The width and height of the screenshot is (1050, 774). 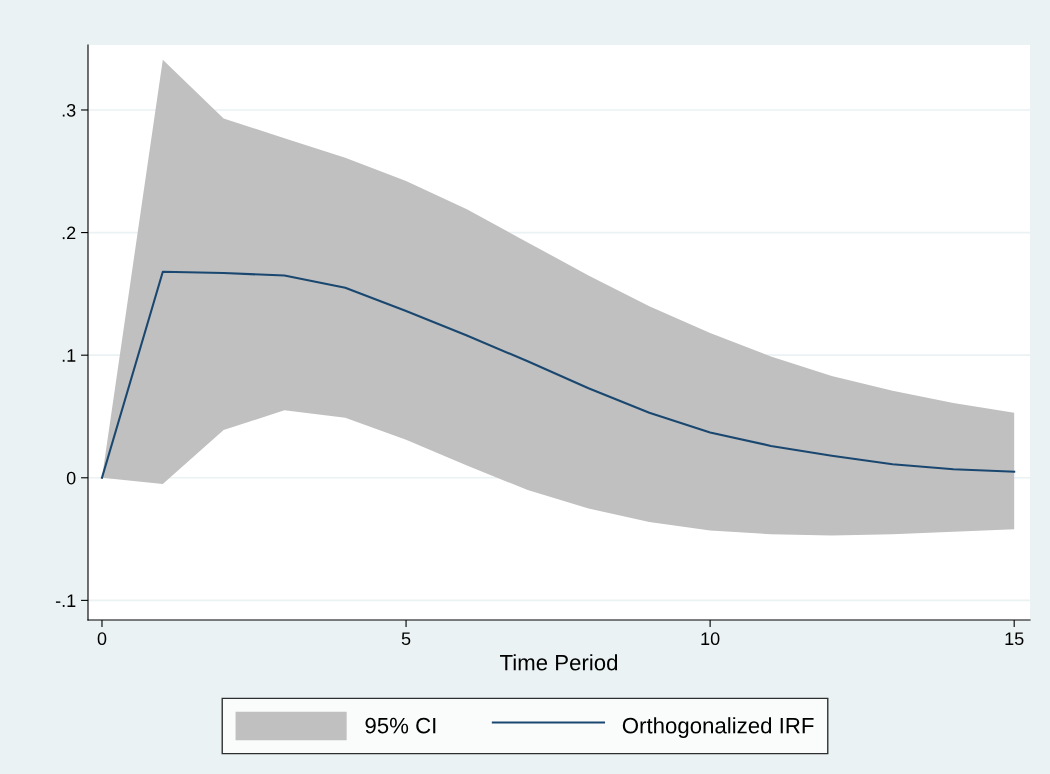 I want to click on text: Orthogonalized IRF, so click(x=718, y=727).